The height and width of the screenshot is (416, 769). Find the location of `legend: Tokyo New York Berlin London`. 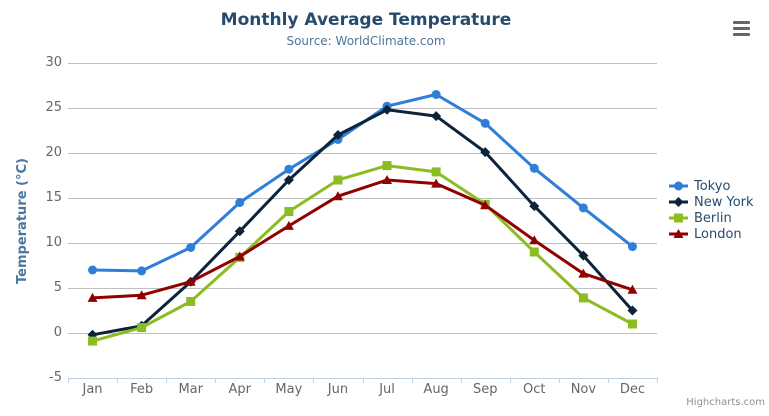

legend: Tokyo New York Berlin London is located at coordinates (711, 210).